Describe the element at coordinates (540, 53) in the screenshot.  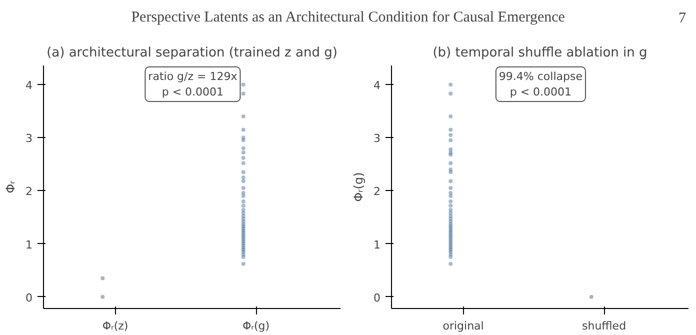
I see `chart-title: (b) temporal shuffle ablation in g` at that location.